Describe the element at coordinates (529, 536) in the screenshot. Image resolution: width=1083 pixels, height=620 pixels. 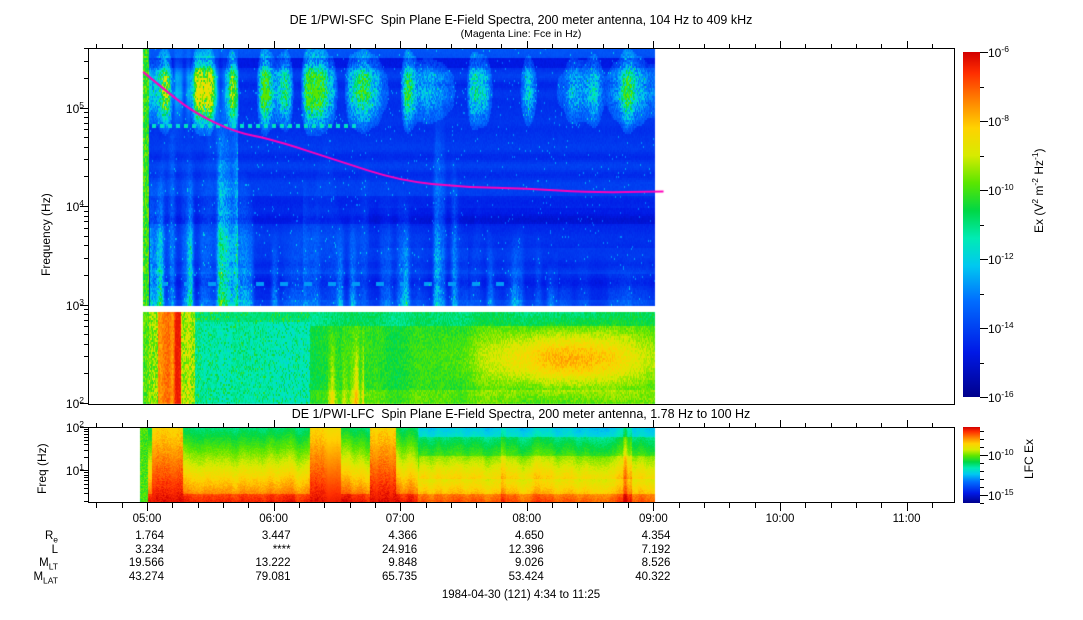
I see `ephemeris-value: 4.650` at that location.